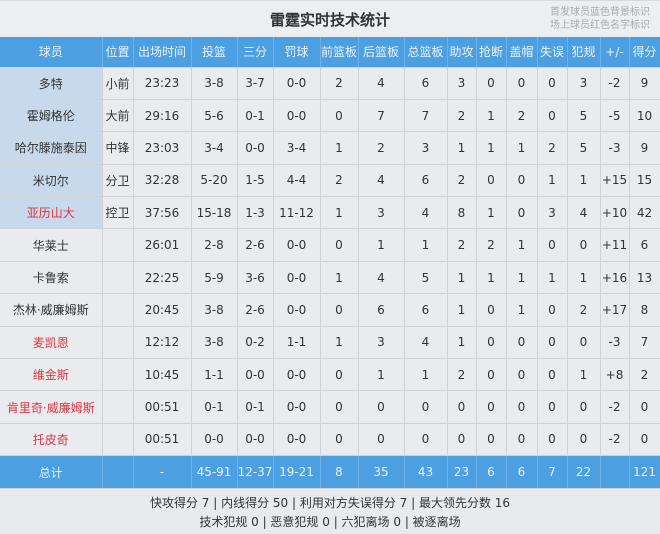 The width and height of the screenshot is (660, 534). Describe the element at coordinates (462, 52) in the screenshot. I see `column-header: 助攻` at that location.